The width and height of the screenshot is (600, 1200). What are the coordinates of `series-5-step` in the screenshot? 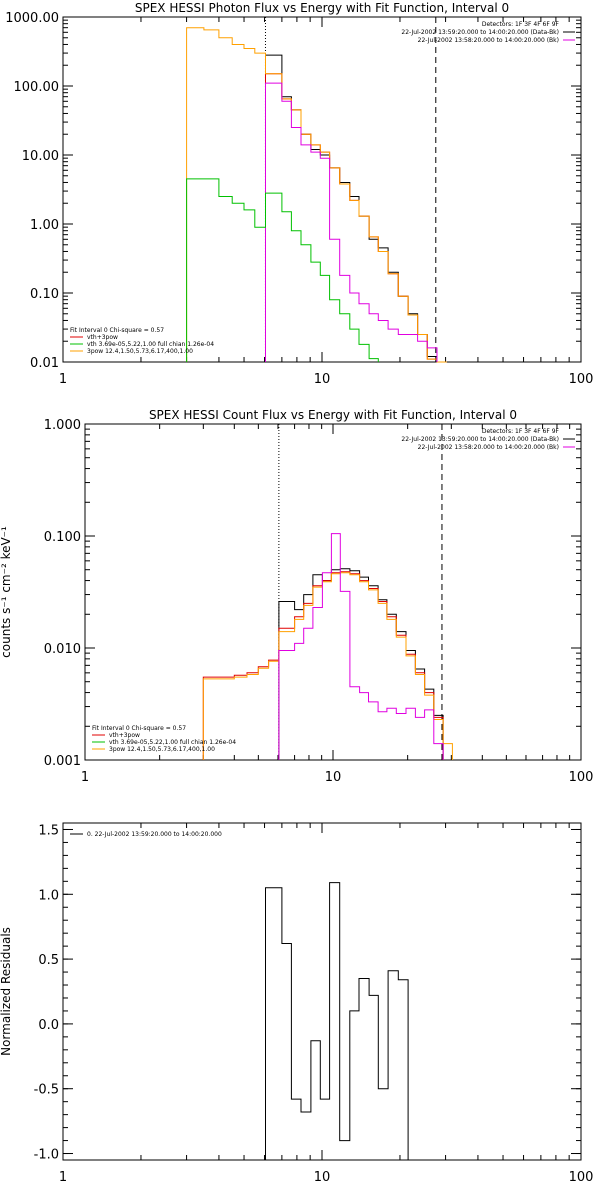 It's located at (282, 270).